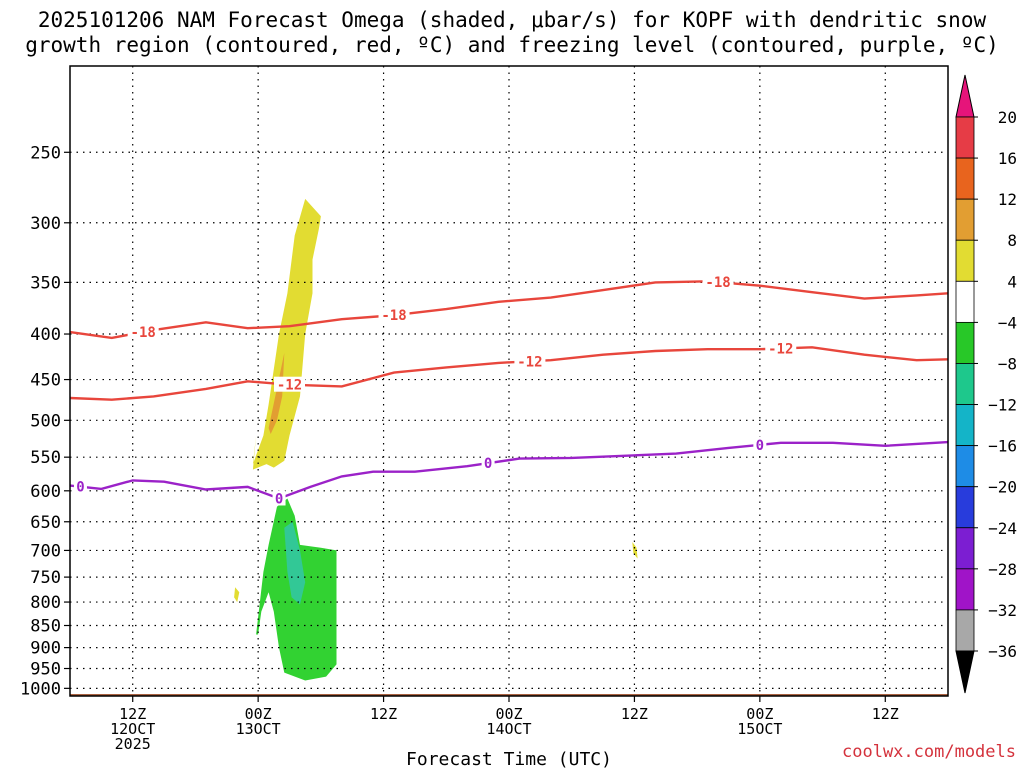  Describe the element at coordinates (508, 729) in the screenshot. I see `x-tick-label-42-1: 14OCT` at that location.